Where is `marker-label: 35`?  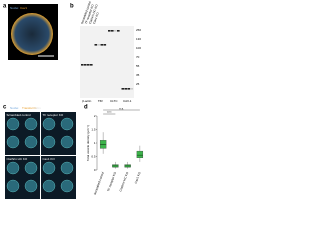
marker-label: 35 is located at coordinates (138, 75).